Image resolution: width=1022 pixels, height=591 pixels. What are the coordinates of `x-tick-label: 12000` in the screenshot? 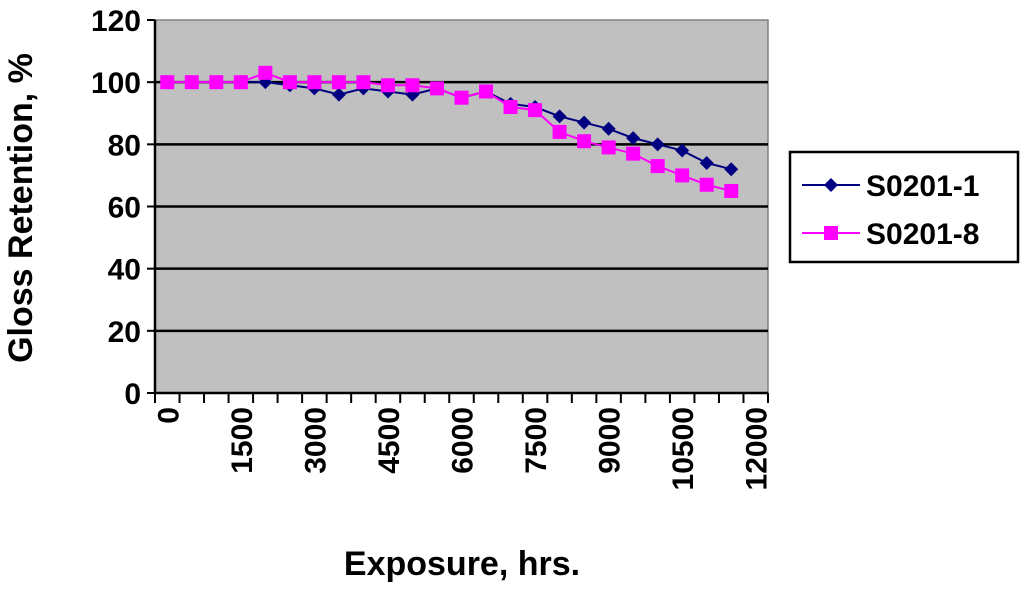 It's located at (757, 448).